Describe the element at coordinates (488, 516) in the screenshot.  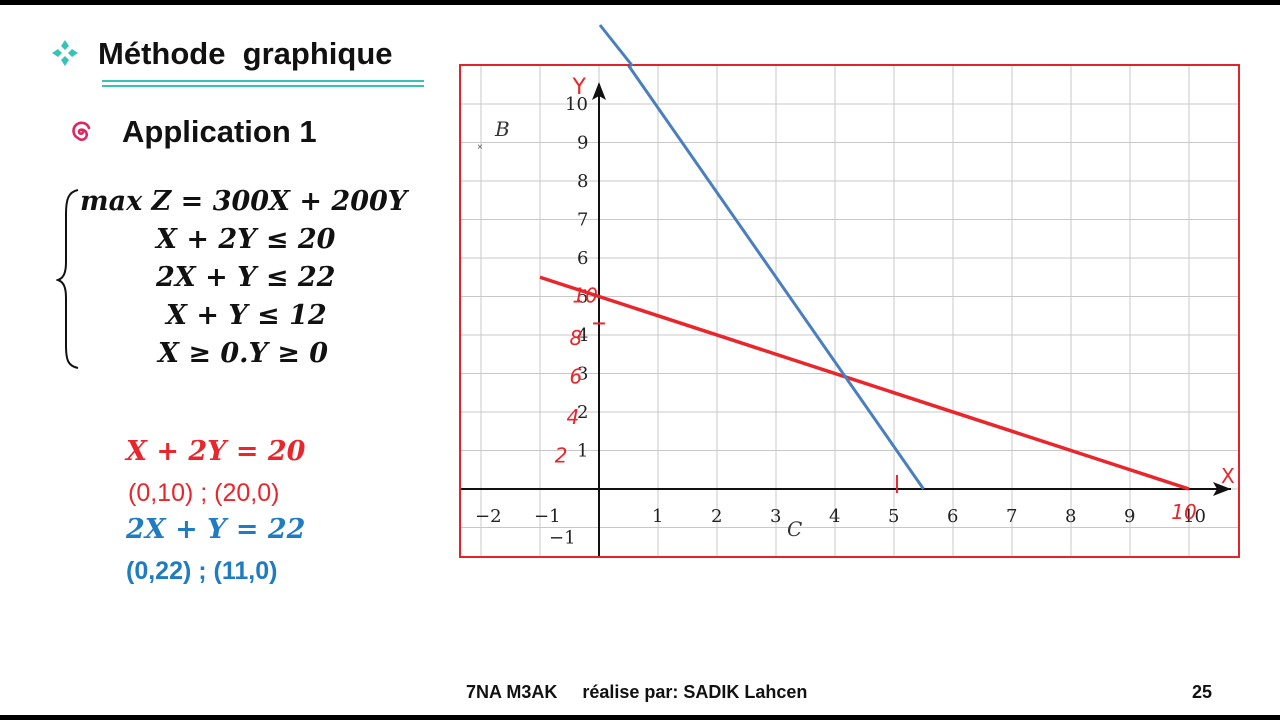
I see `x-tick-label: −2` at that location.